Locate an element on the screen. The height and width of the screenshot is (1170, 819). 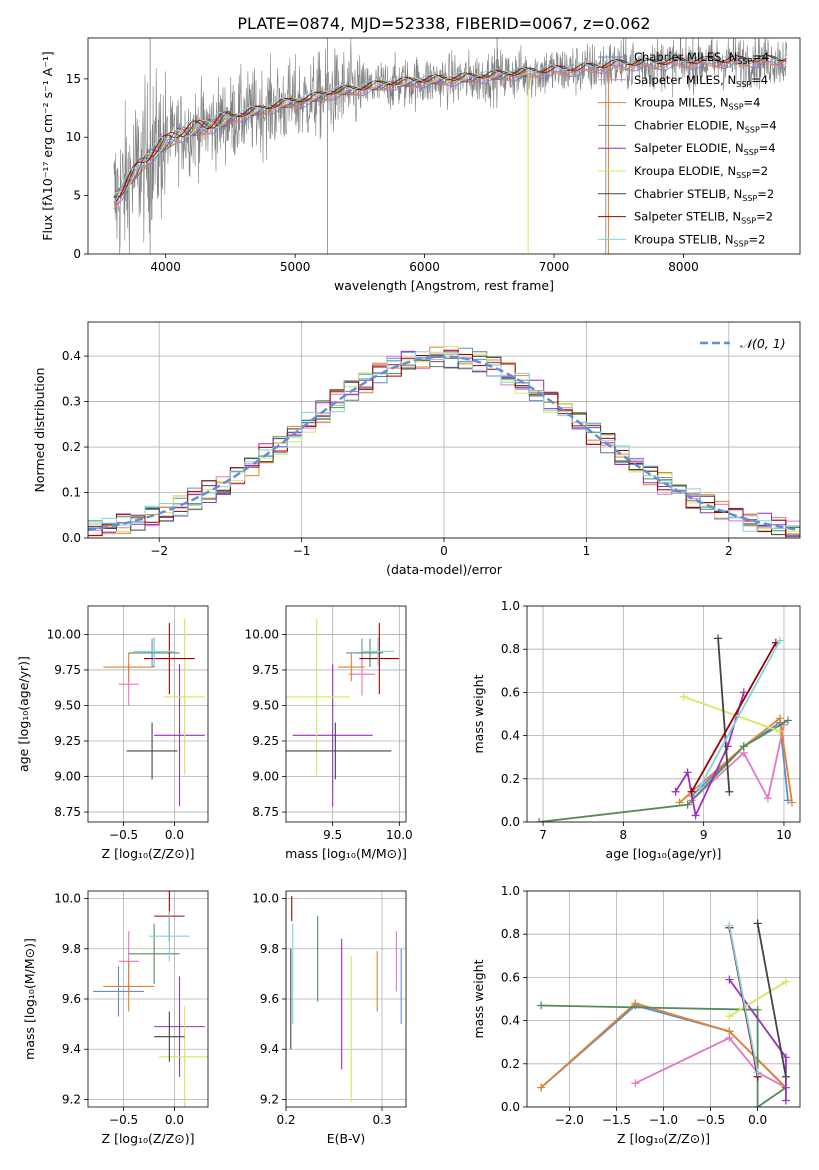
y-tick-label: 9.75 is located at coordinates (265, 670).